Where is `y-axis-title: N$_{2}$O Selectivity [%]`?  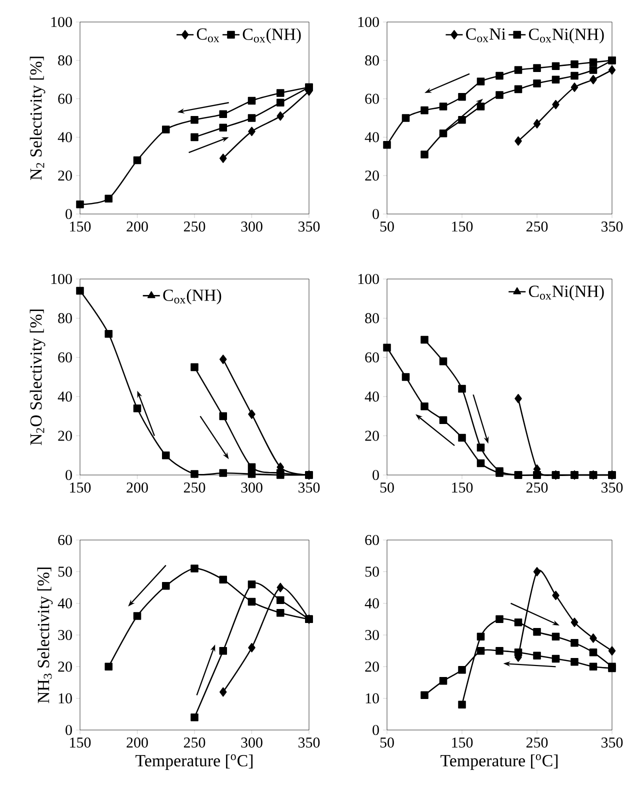
y-axis-title: N$_{2}$O Selectivity [%] is located at coordinates (38, 378).